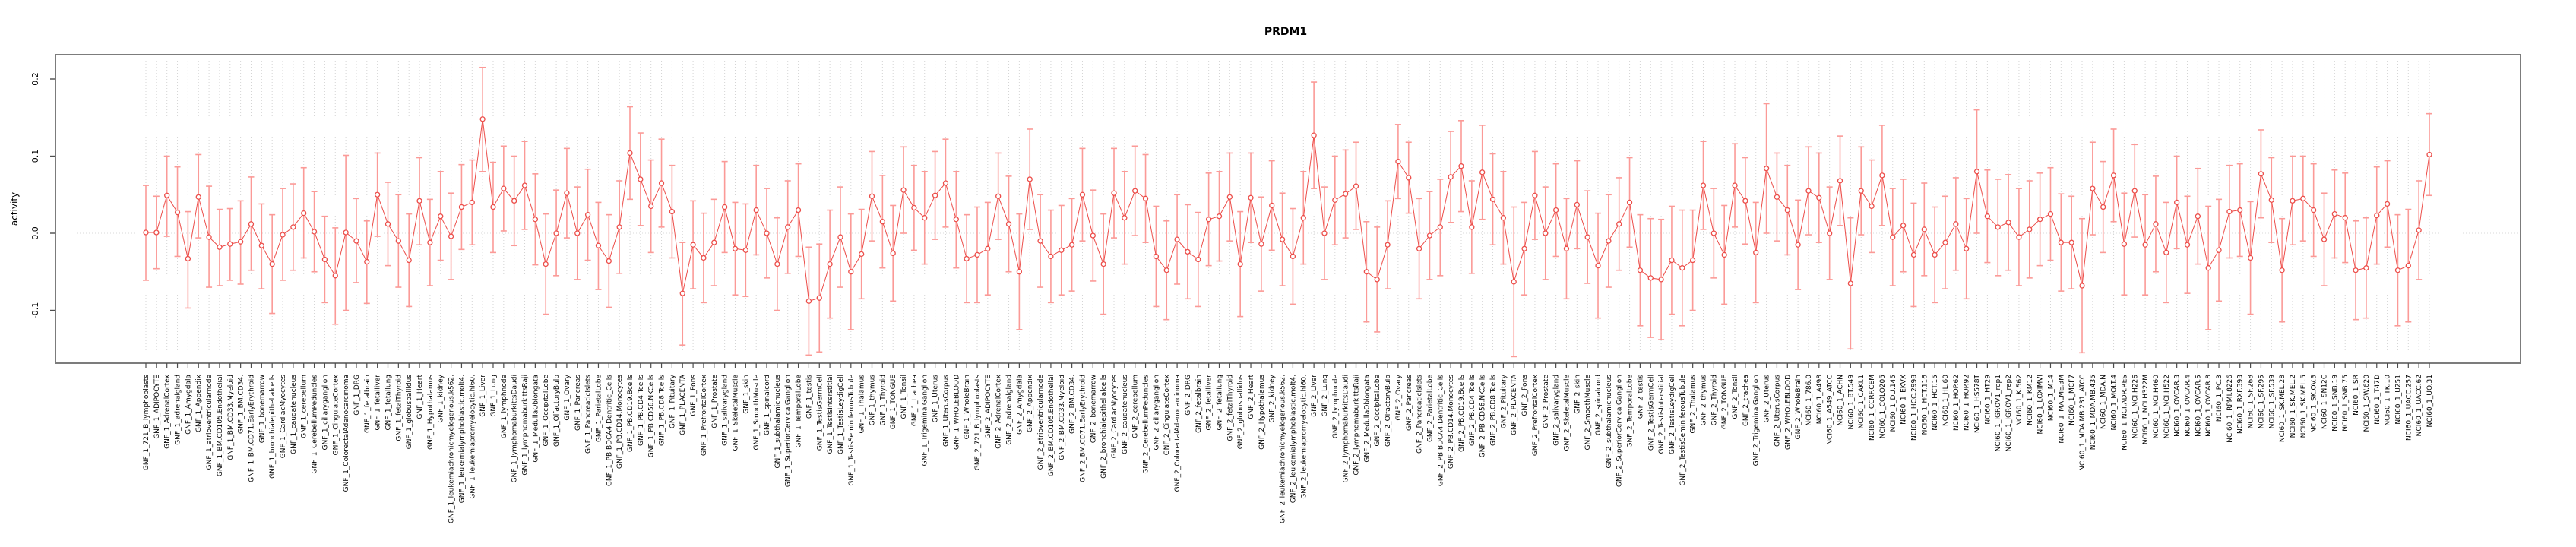  I want to click on x-tick-label: GNF_2_leukemiapromyelocytic.hl60., so click(1304, 437).